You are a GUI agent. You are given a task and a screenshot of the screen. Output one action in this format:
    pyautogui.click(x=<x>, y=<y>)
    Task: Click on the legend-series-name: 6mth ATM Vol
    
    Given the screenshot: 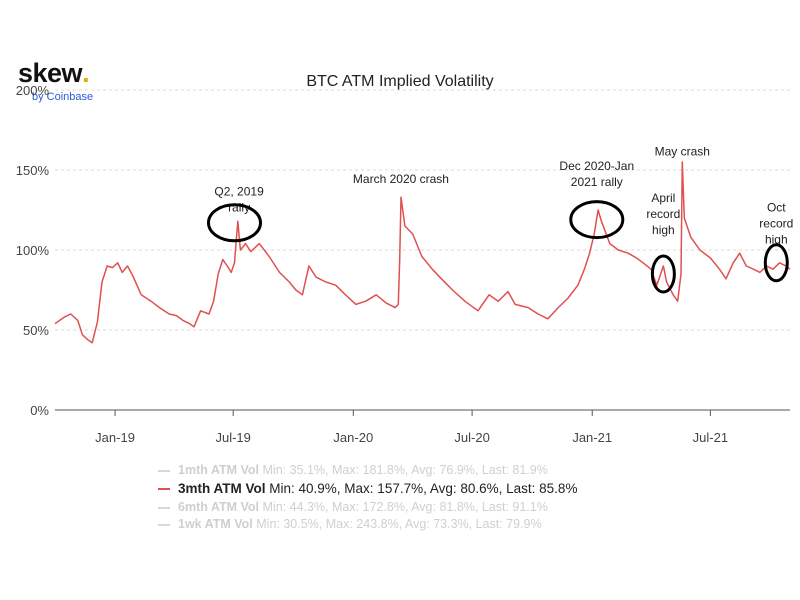 What is the action you would take?
    pyautogui.click(x=219, y=507)
    